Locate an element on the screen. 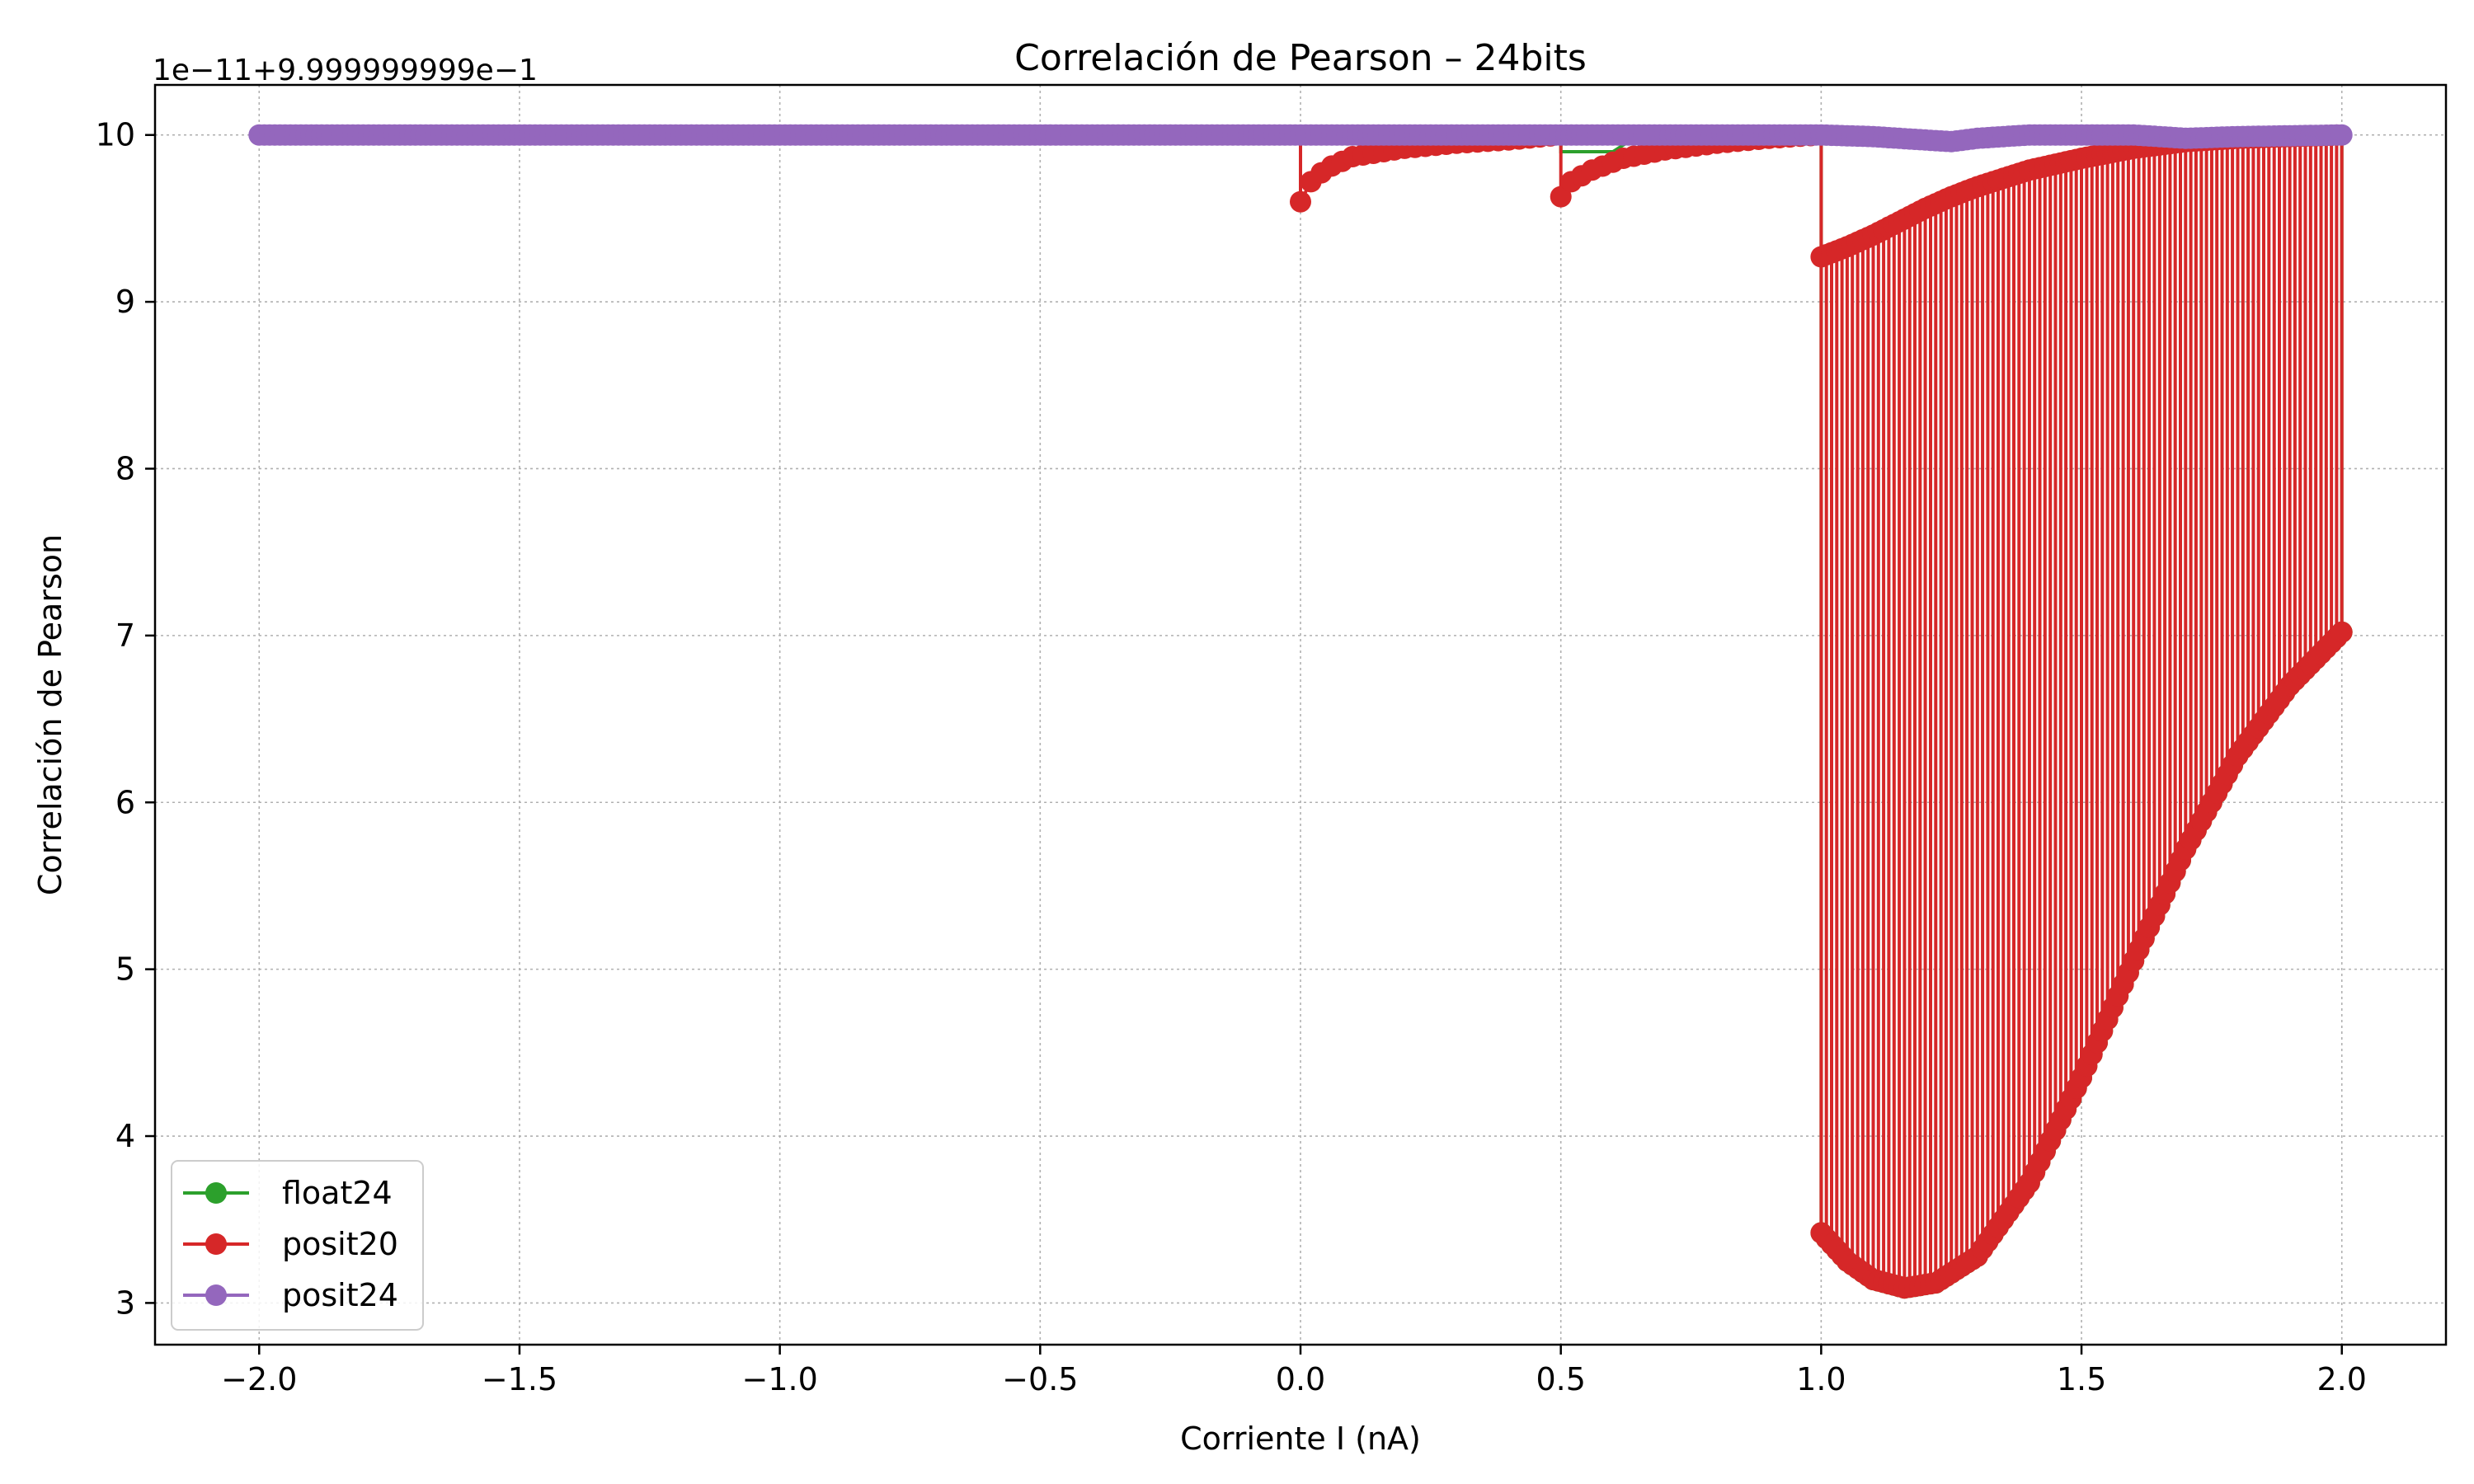 This screenshot has width=2474, height=1484. y-tick-label: 8 is located at coordinates (125, 468).